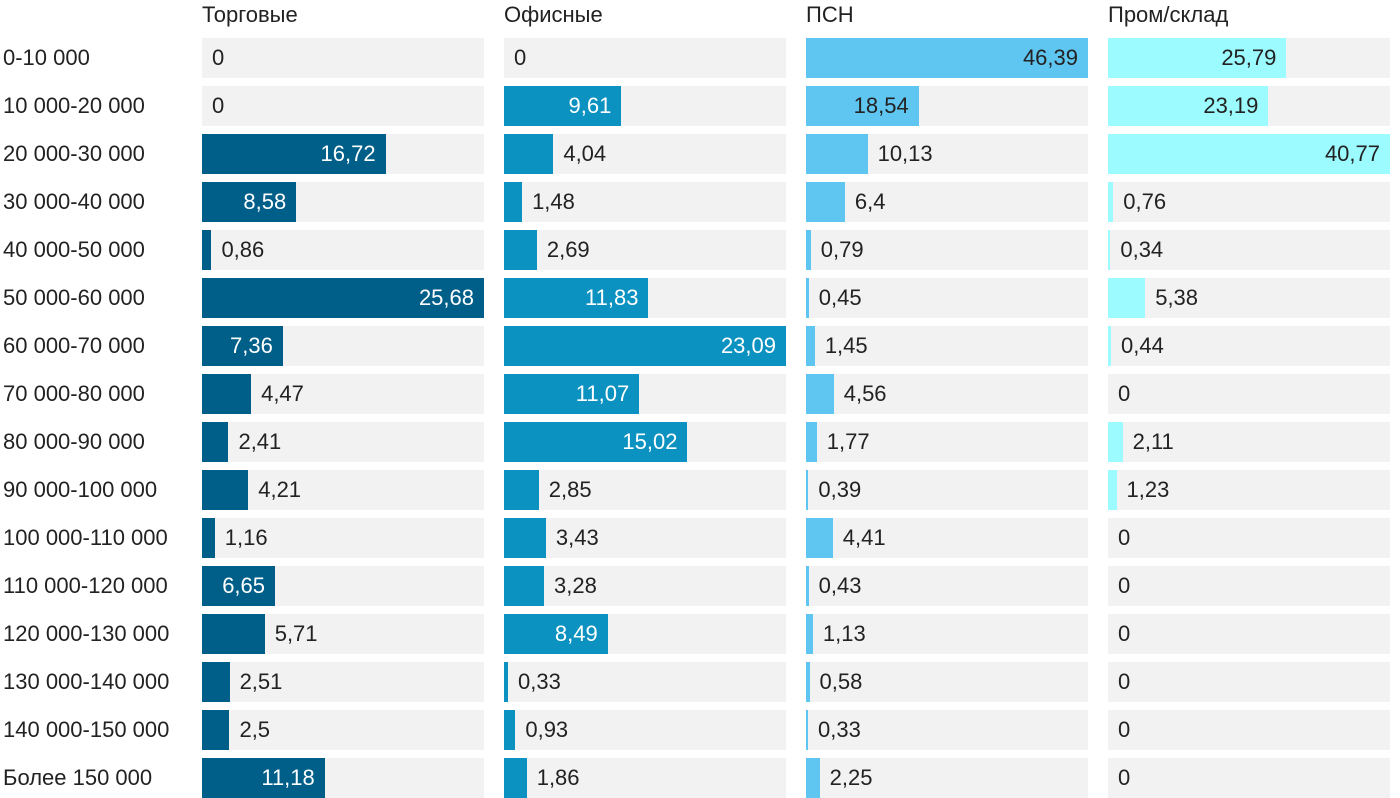  I want to click on value-label: 1,23, so click(1148, 489).